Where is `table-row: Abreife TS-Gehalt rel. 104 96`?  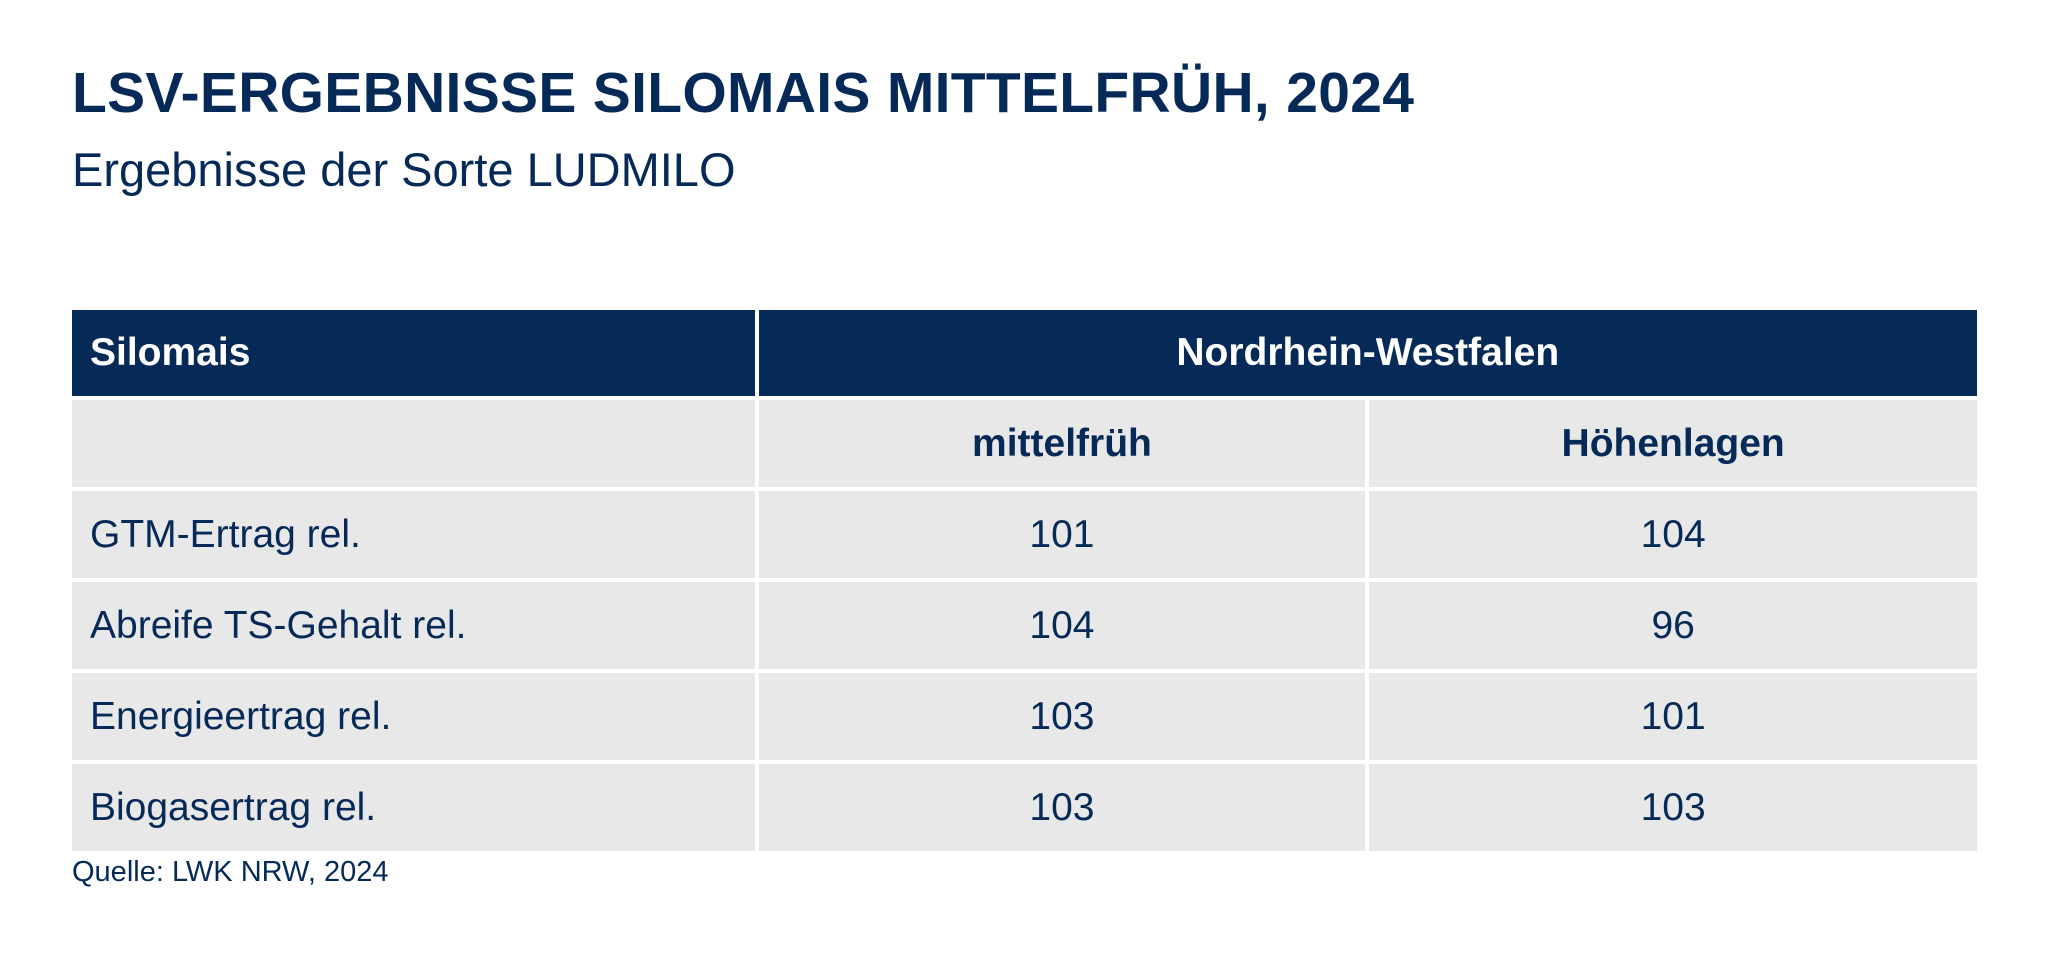
table-row: Abreife TS-Gehalt rel. 104 96 is located at coordinates (1024, 625).